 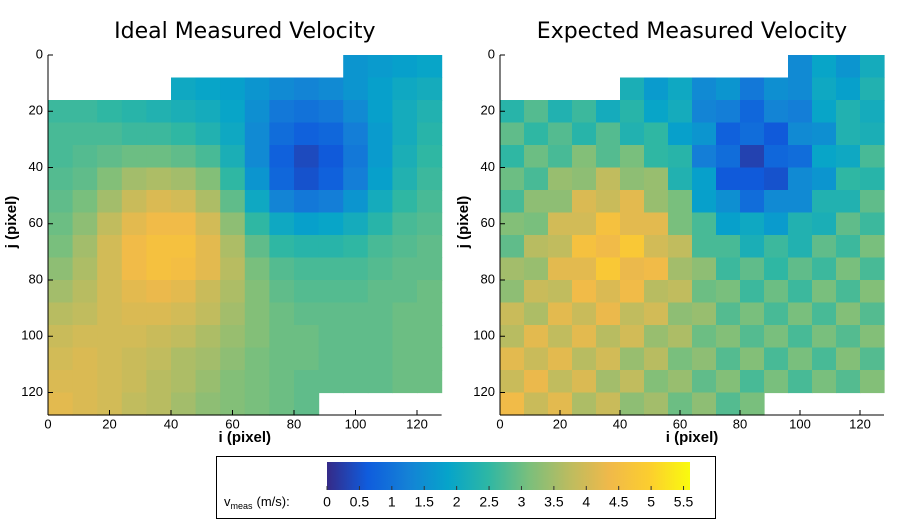 What do you see at coordinates (620, 423) in the screenshot?
I see `x-tick-label: 40` at bounding box center [620, 423].